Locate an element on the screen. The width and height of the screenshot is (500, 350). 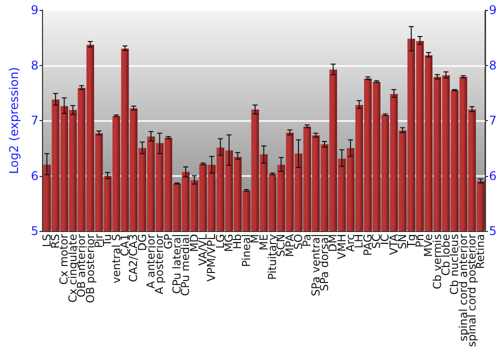
y2-tick-label: 7 is located at coordinates (493, 121).